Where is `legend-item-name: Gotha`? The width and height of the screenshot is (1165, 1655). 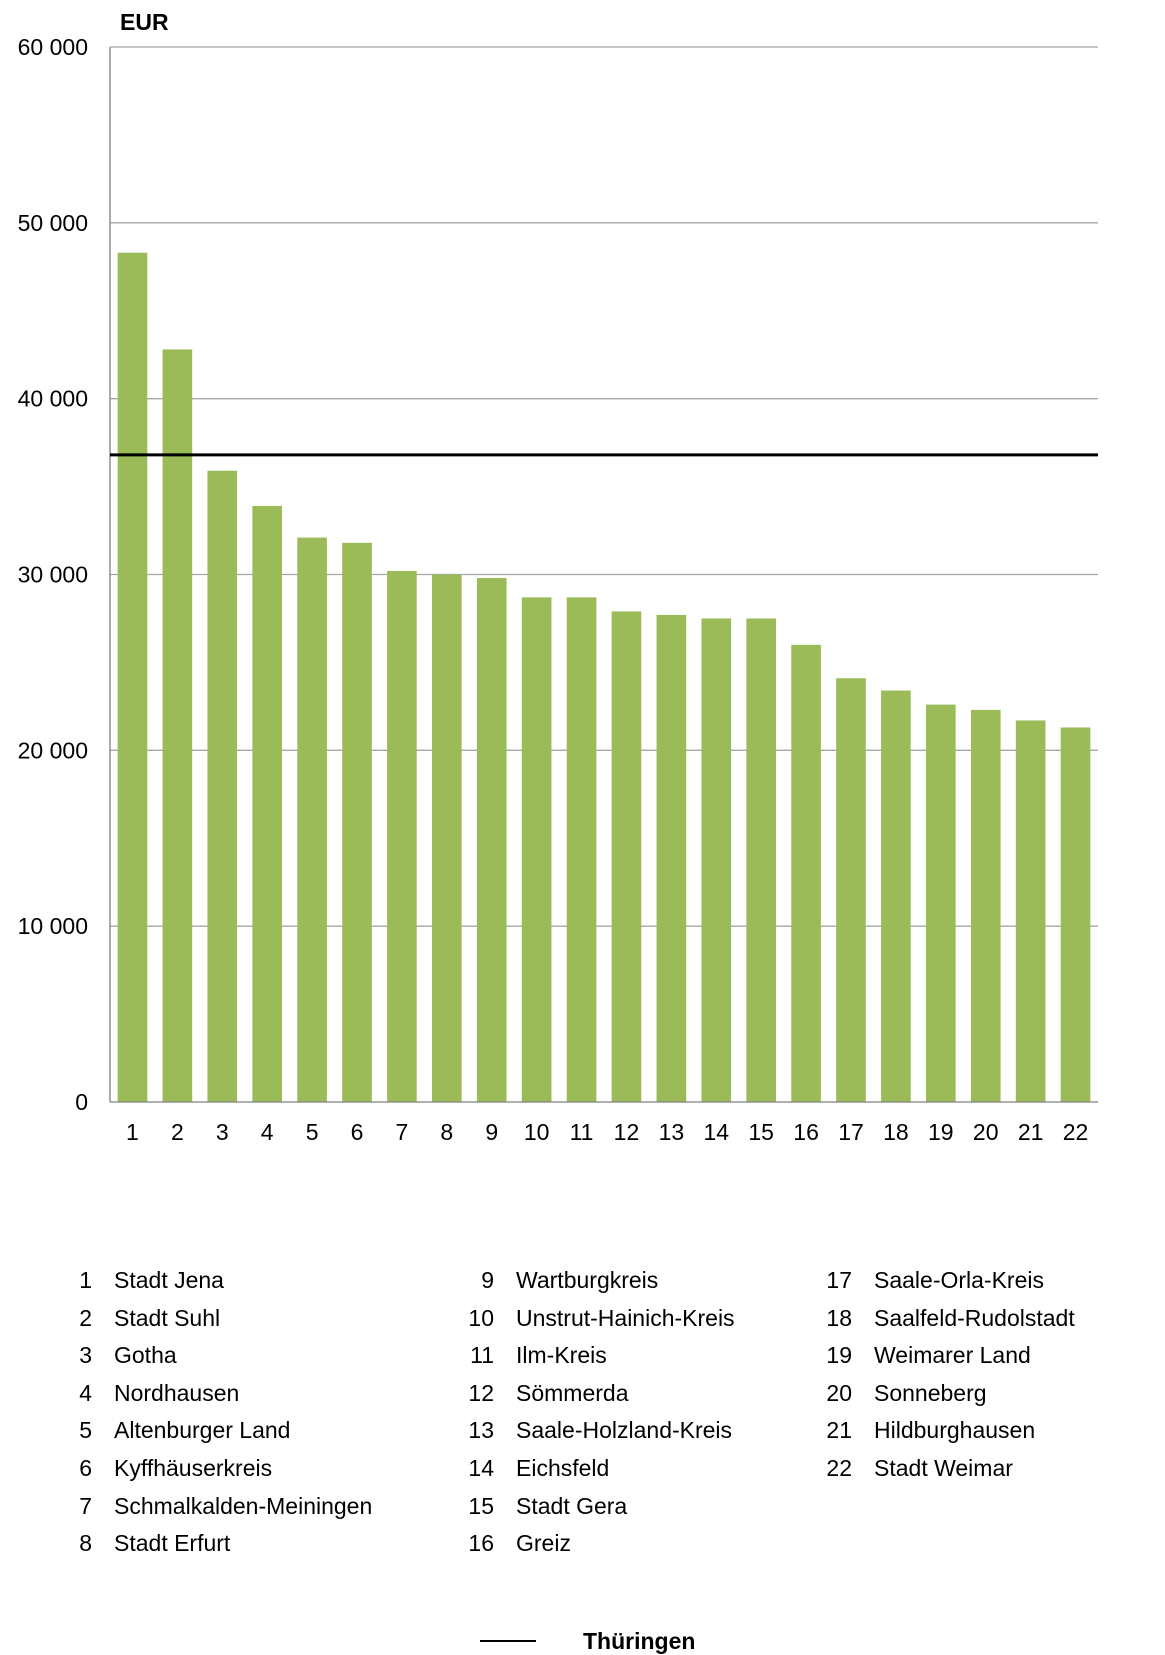
legend-item-name: Gotha is located at coordinates (145, 1355).